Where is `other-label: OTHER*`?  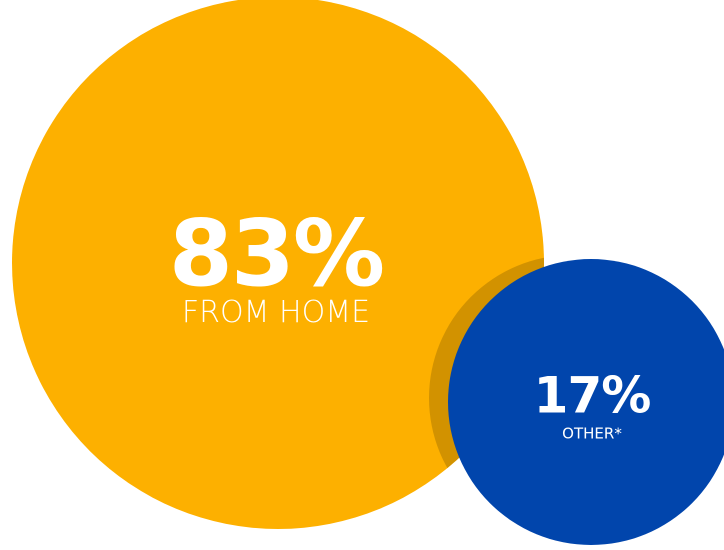 other-label: OTHER* is located at coordinates (592, 433).